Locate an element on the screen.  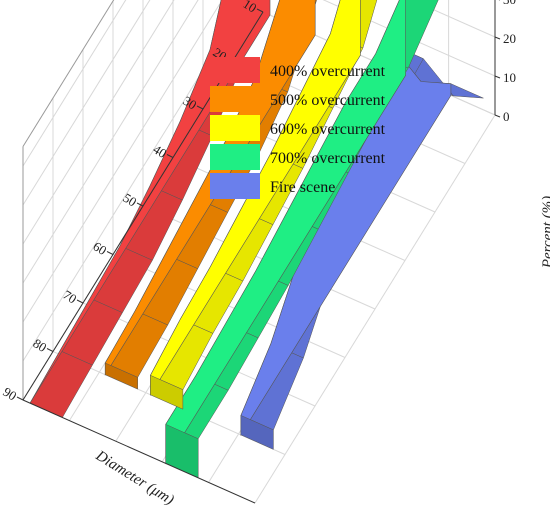
depth-axis-line is located at coordinates (139, 451).